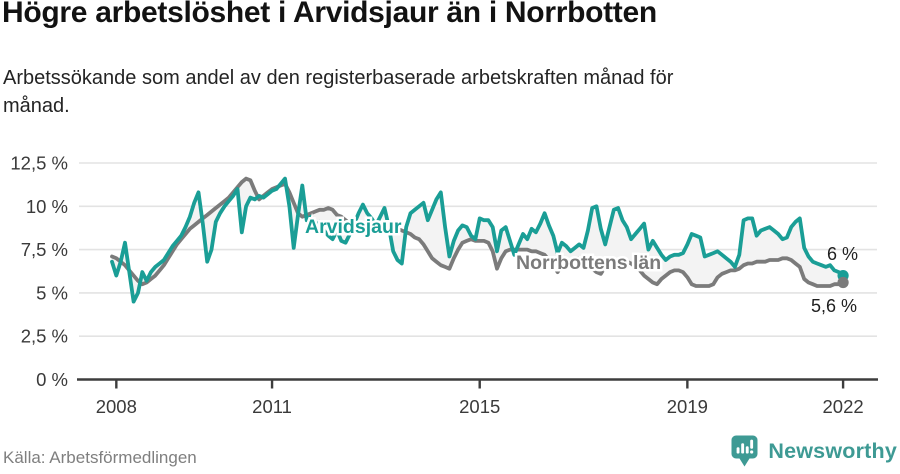 The width and height of the screenshot is (900, 474). What do you see at coordinates (588, 263) in the screenshot?
I see `series-label-norrbotten: Norrbottens län` at bounding box center [588, 263].